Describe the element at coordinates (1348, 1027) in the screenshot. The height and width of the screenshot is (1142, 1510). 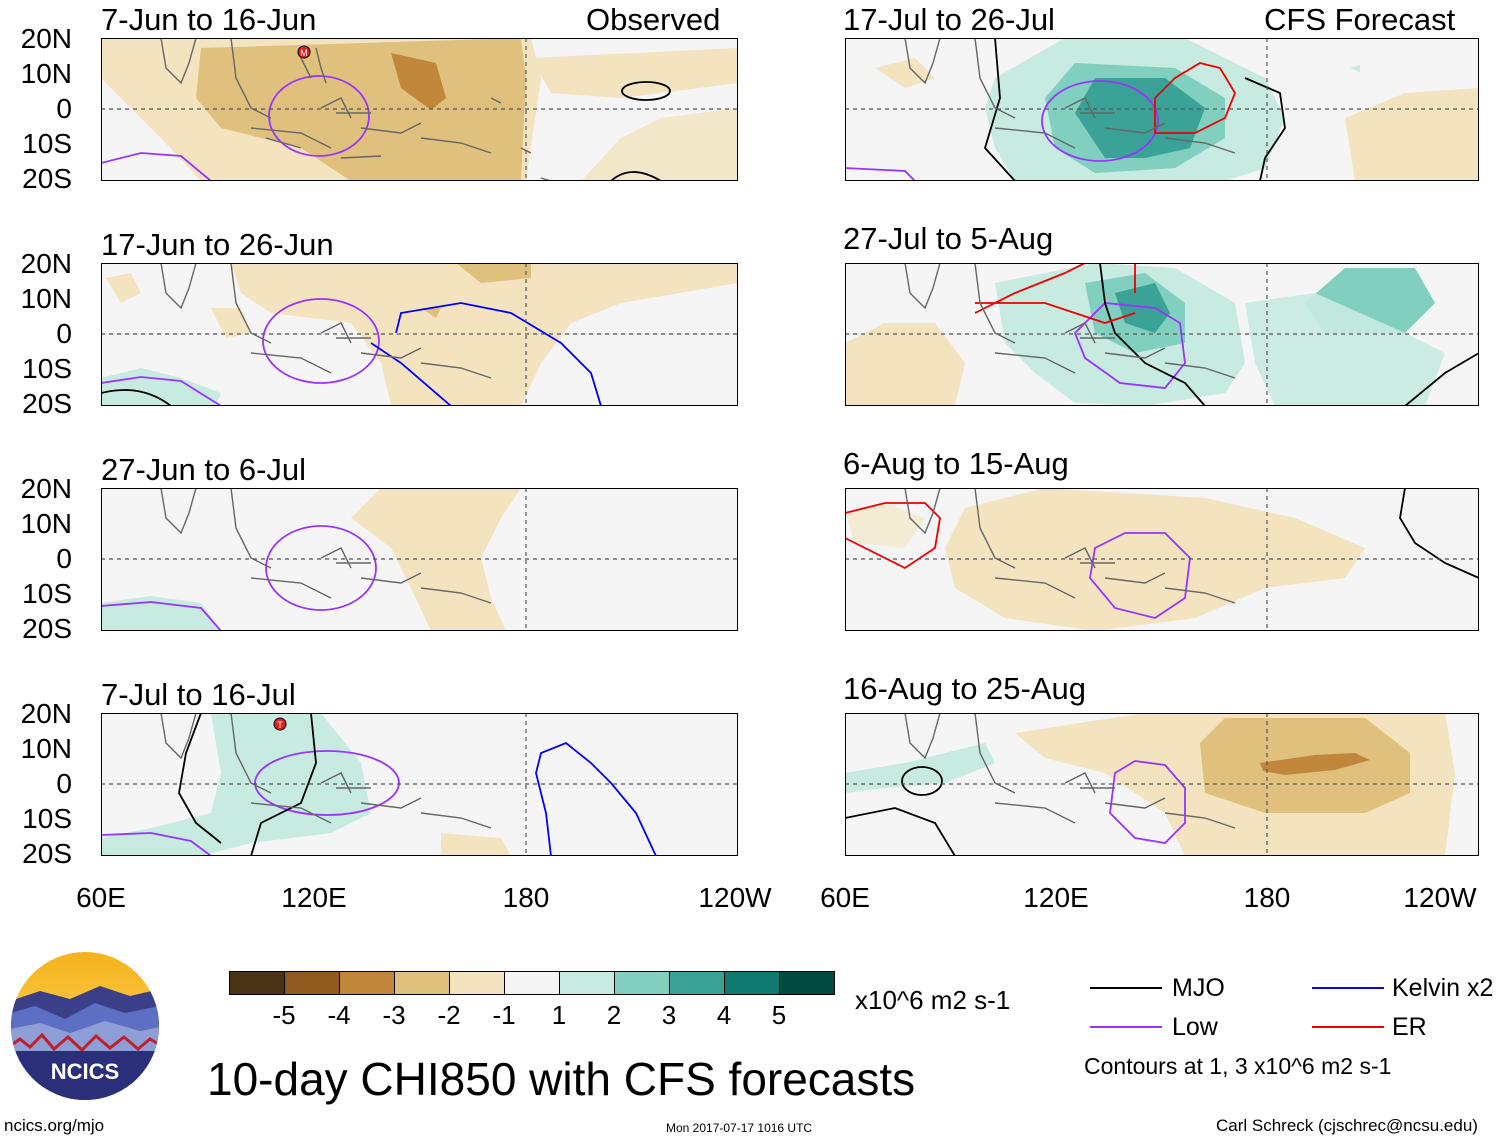
I see `legend-line-er` at that location.